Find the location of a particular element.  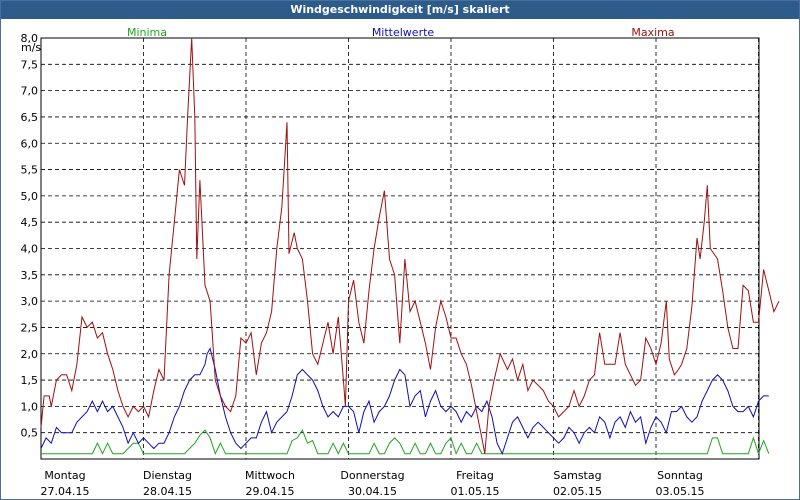

legend-maxima: Maxima is located at coordinates (653, 32).